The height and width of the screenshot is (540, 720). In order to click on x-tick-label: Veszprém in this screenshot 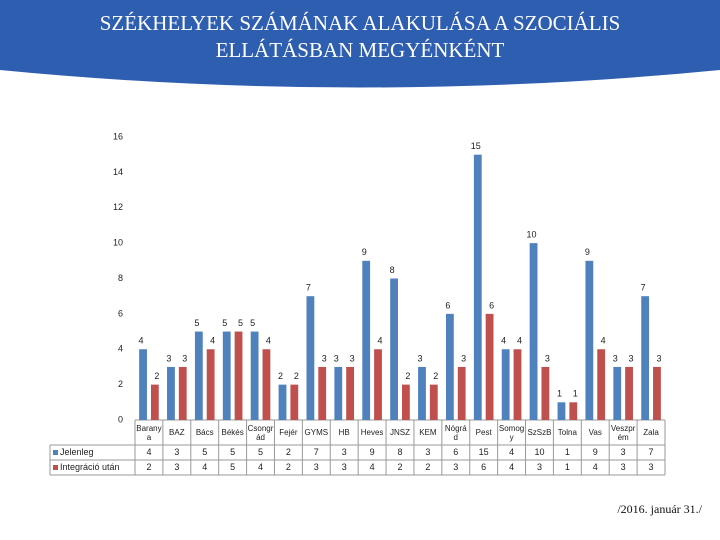, I will do `click(623, 432)`.